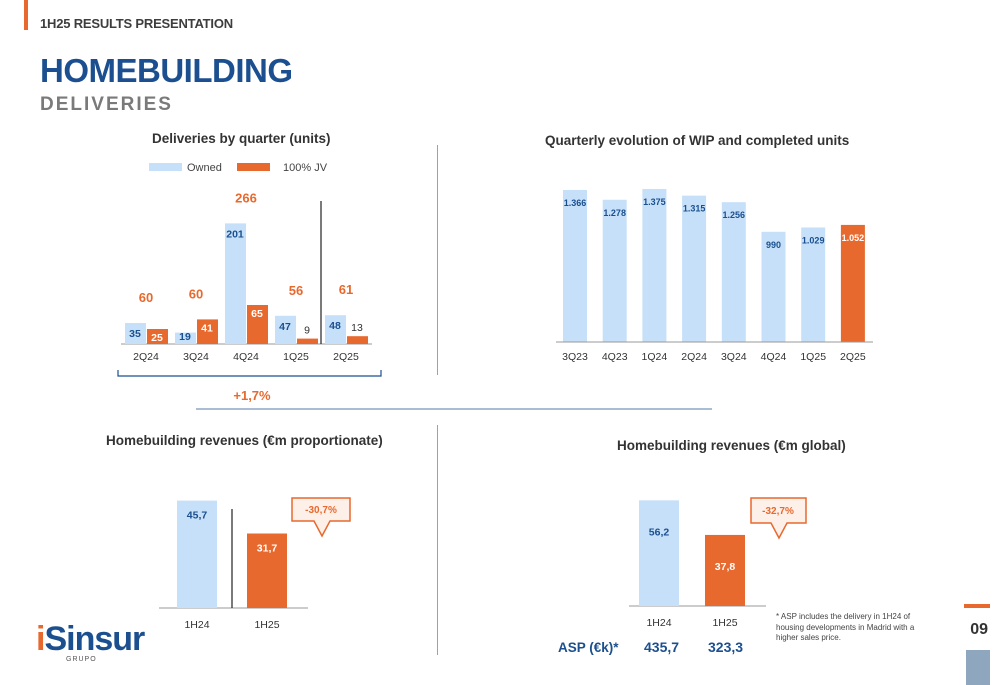 The height and width of the screenshot is (685, 1000). Describe the element at coordinates (244, 440) in the screenshot. I see `chart3-title: Homebuilding revenues (€m proportionate)` at that location.